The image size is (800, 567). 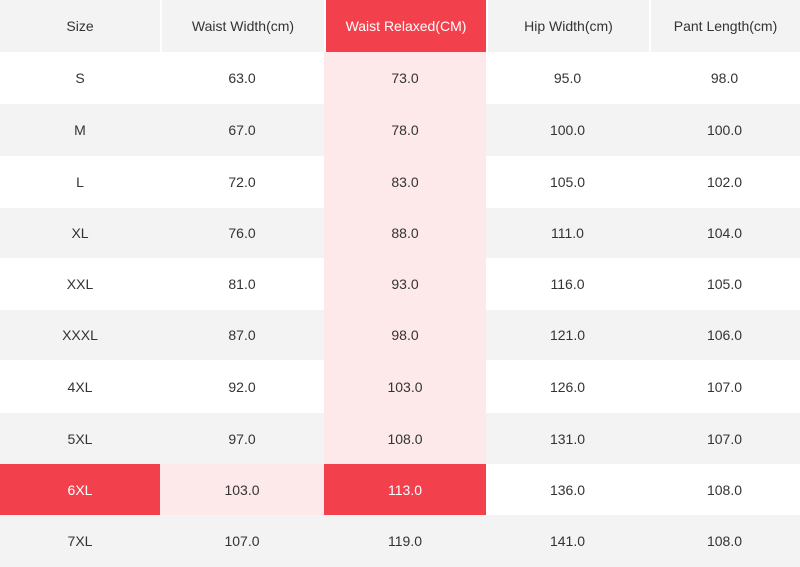 I want to click on waist-width-cell: 72.0, so click(x=242, y=182).